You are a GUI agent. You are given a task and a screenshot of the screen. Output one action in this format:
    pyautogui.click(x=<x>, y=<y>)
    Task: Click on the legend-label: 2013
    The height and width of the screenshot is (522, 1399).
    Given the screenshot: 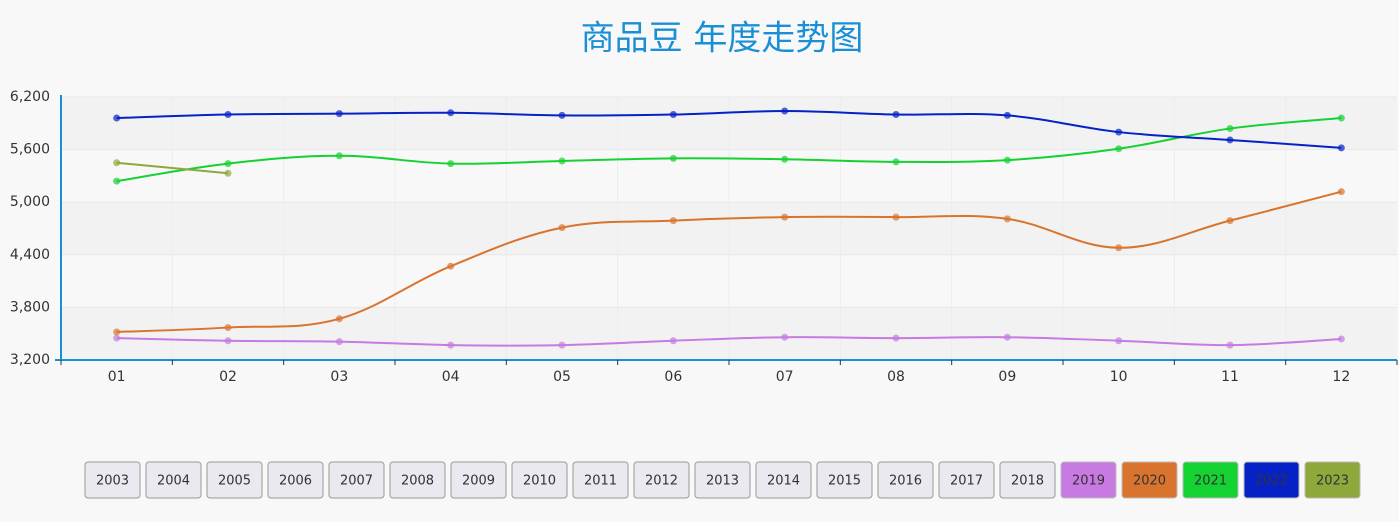 What is the action you would take?
    pyautogui.click(x=722, y=481)
    